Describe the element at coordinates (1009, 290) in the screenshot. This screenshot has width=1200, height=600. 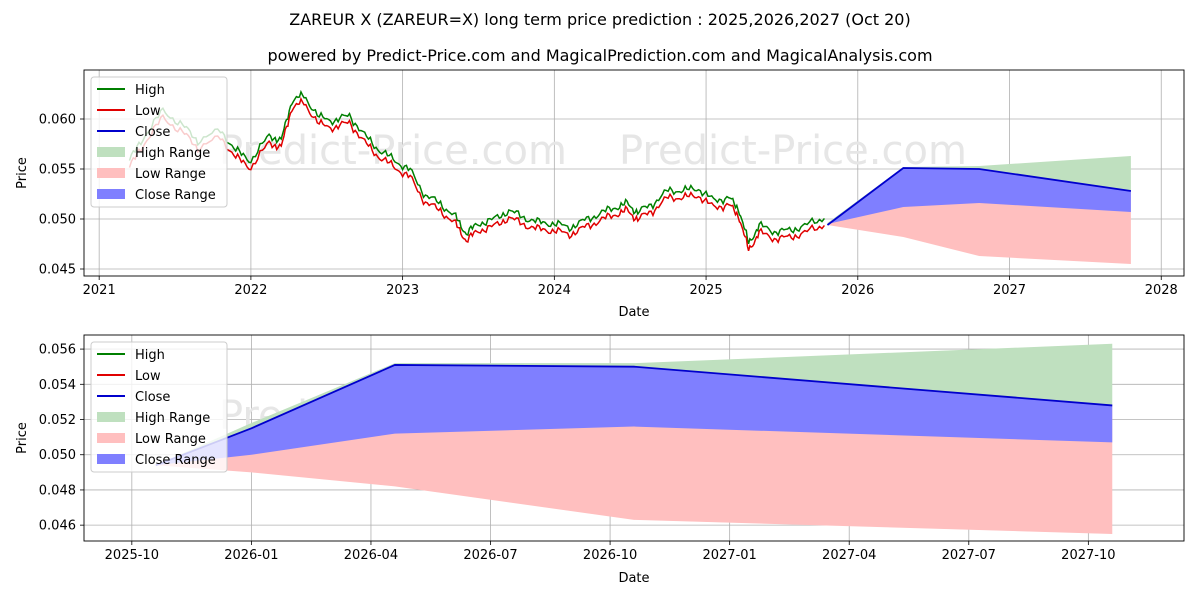
I see `x-tick-label: 2027` at that location.